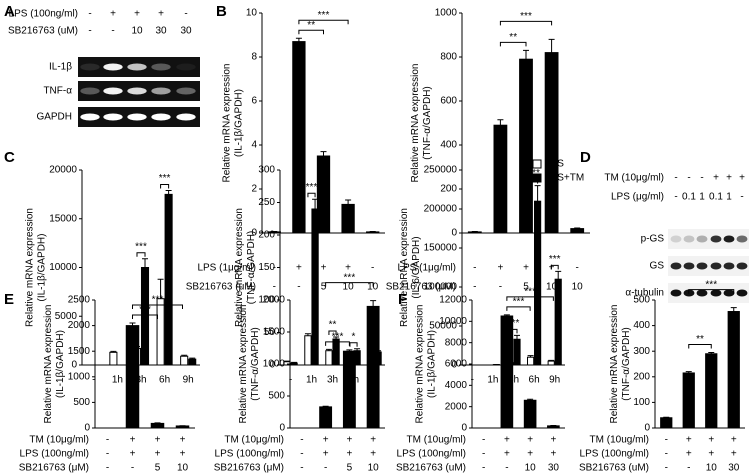 This screenshot has height=475, width=751. I want to click on y-tick-label: 6000, so click(456, 364).